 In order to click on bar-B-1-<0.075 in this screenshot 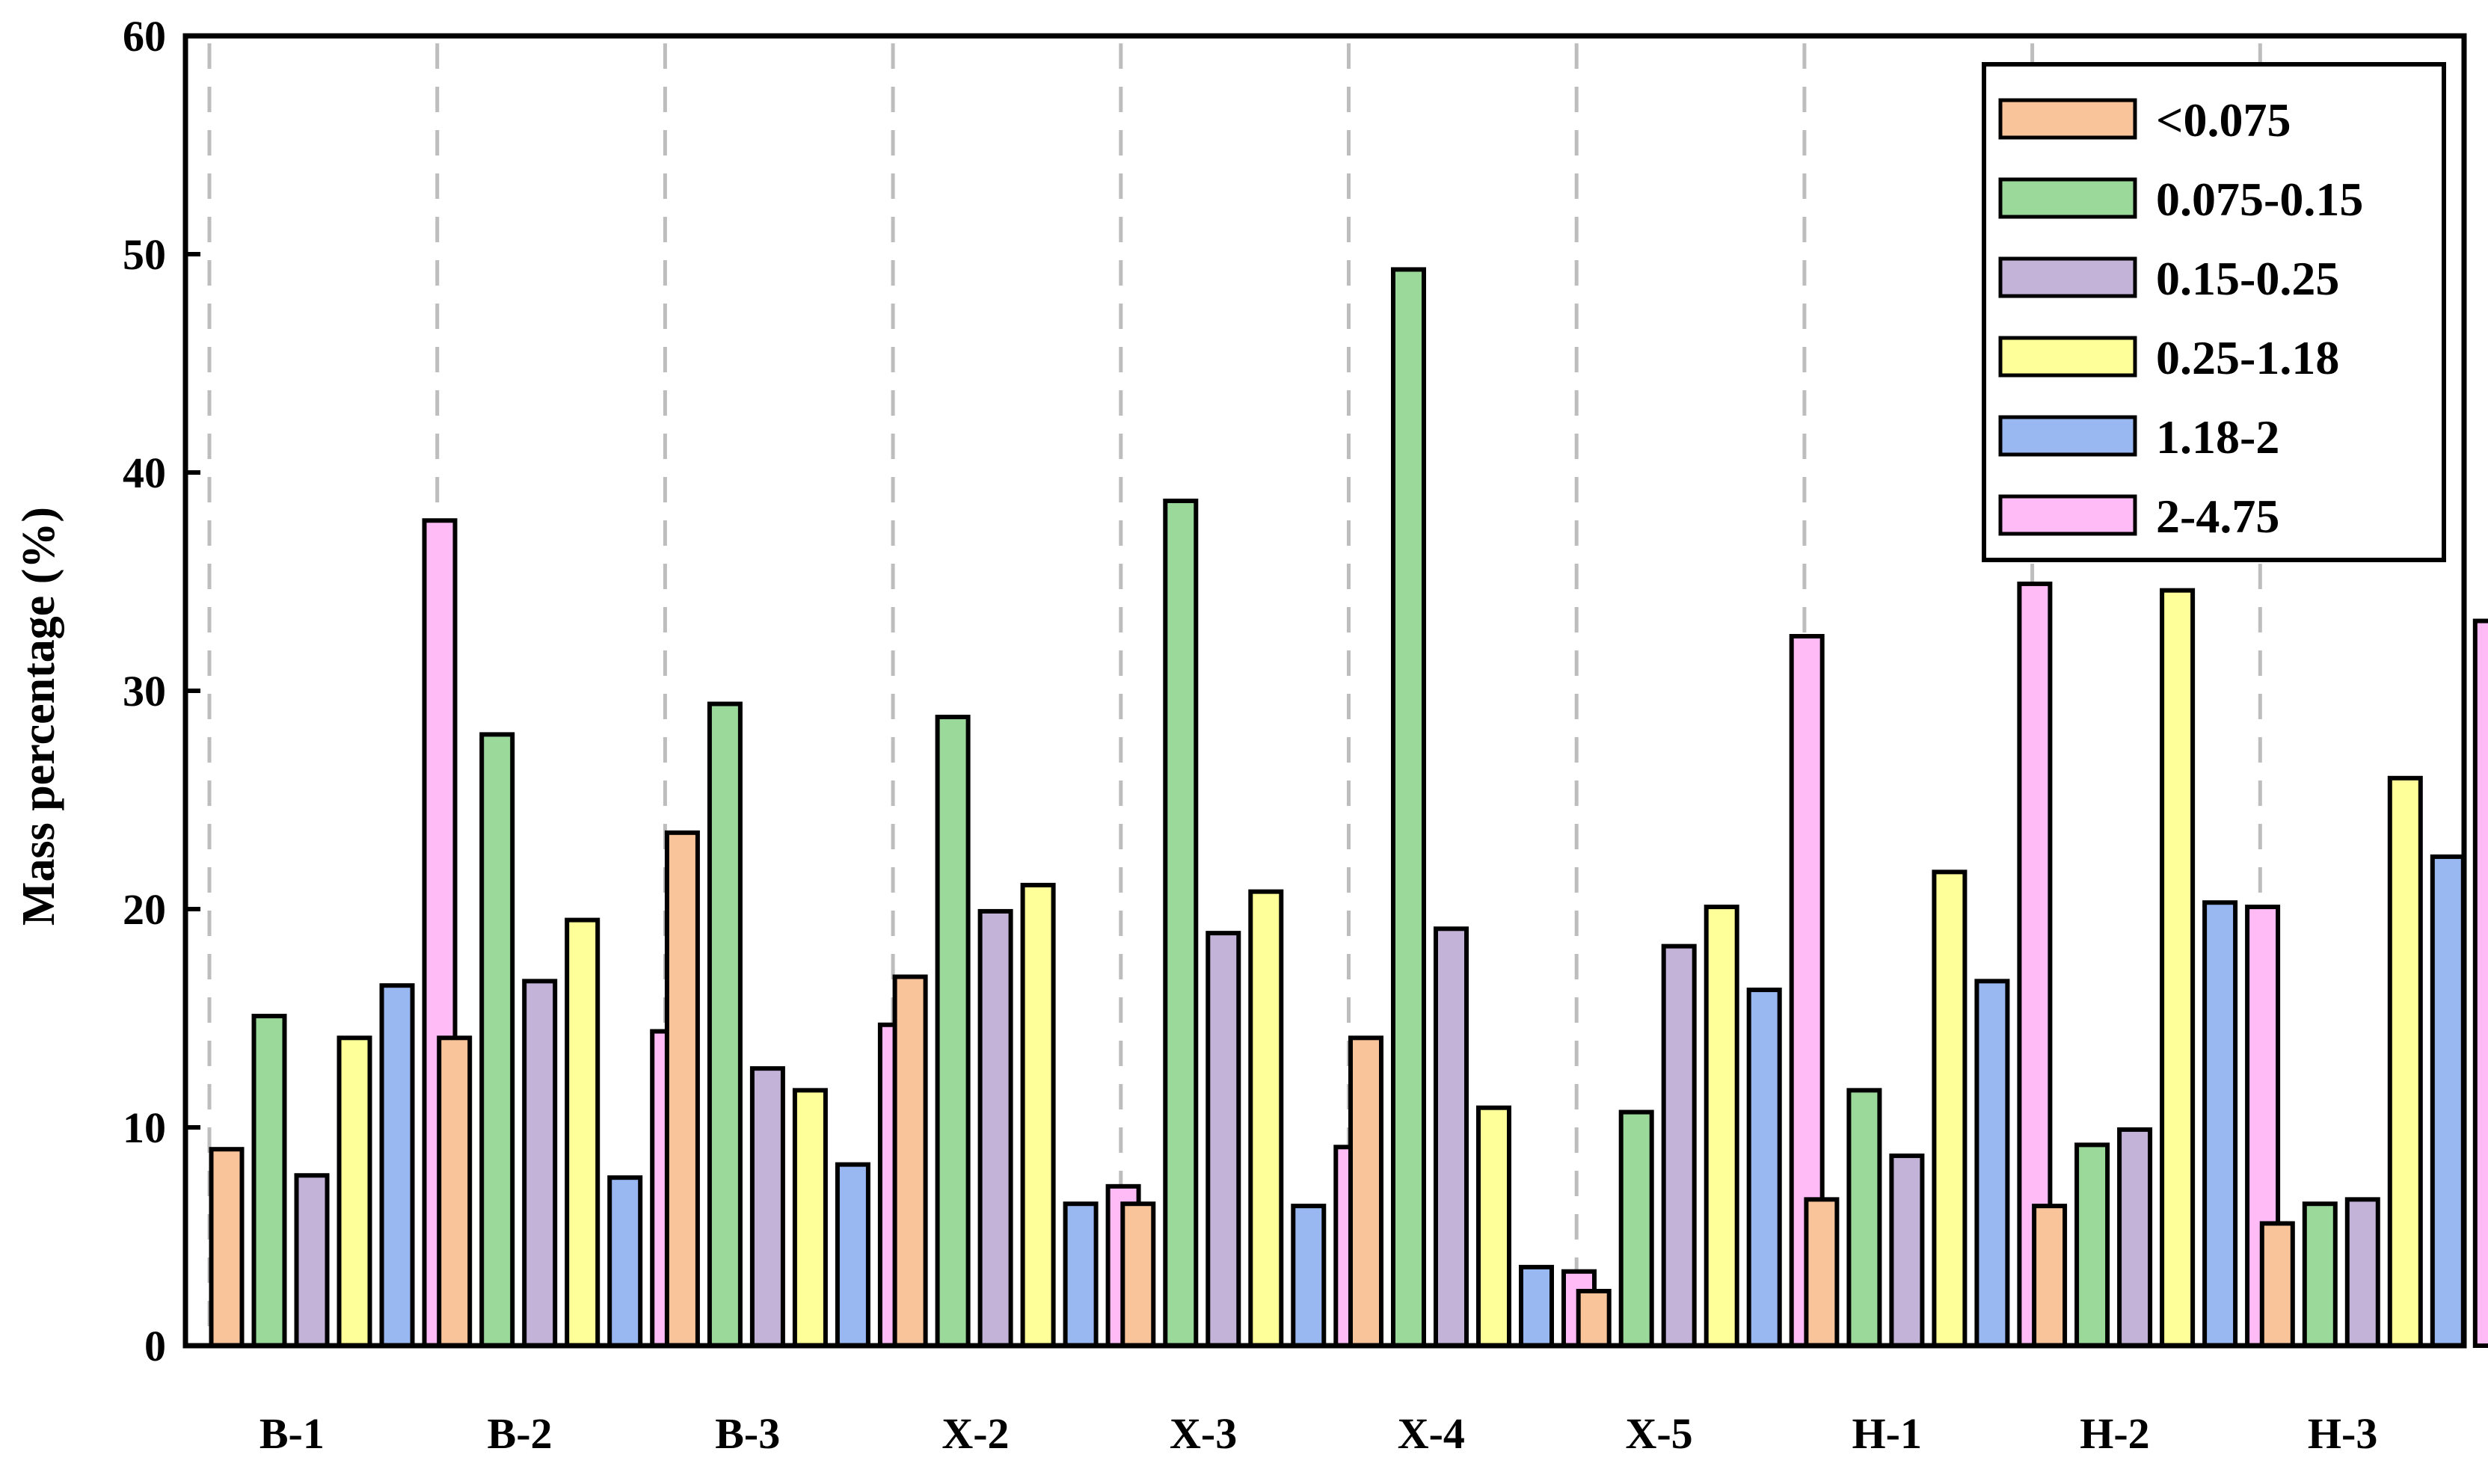, I will do `click(227, 1248)`.